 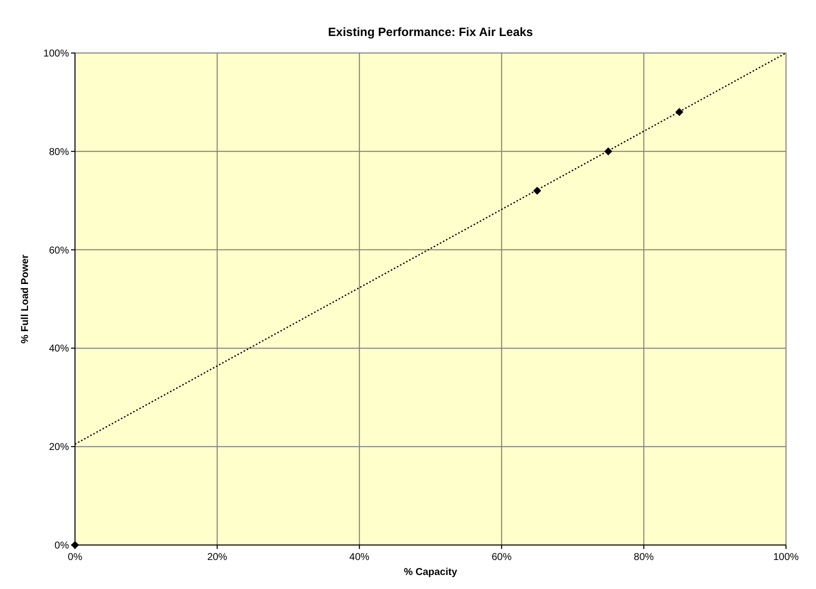 What do you see at coordinates (431, 572) in the screenshot?
I see `x-axis-title: % Capacity` at bounding box center [431, 572].